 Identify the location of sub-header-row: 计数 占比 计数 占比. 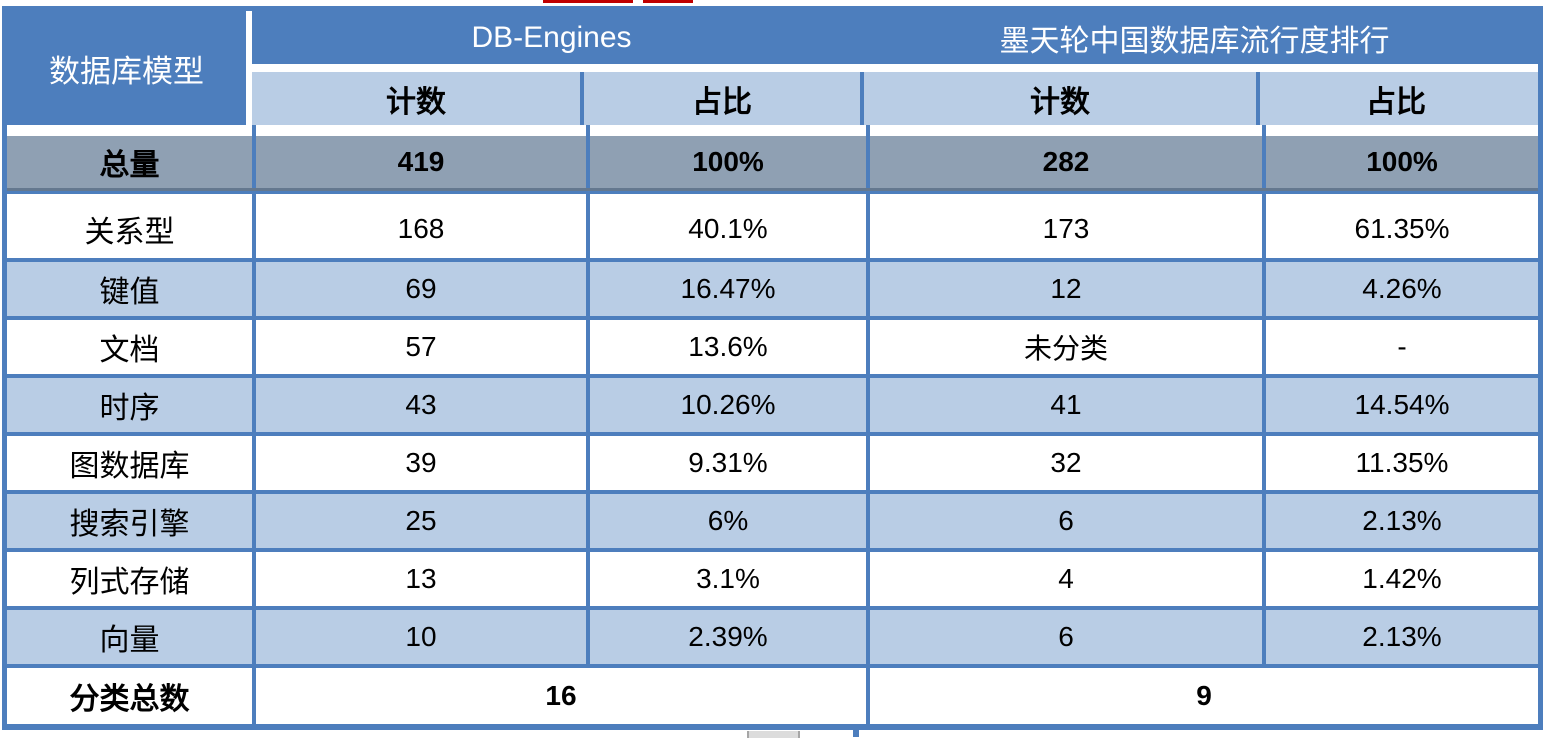
(895, 98).